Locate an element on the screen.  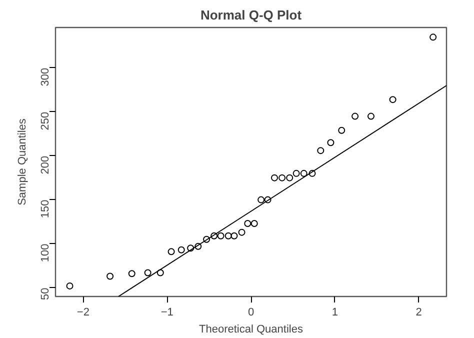
x-tick-label: 1 is located at coordinates (335, 312).